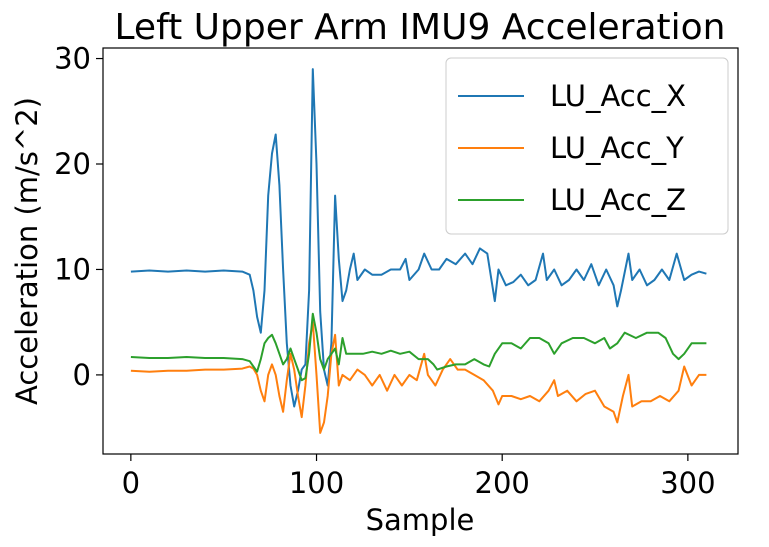  What do you see at coordinates (72, 269) in the screenshot?
I see `y-tick-label: 10` at bounding box center [72, 269].